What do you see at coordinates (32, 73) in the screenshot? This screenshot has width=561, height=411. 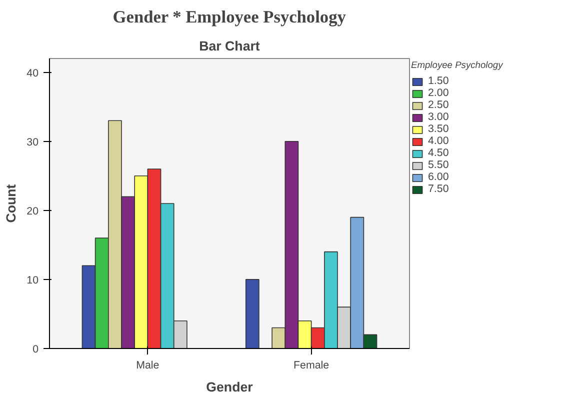 I see `y-tick-label: 40` at bounding box center [32, 73].